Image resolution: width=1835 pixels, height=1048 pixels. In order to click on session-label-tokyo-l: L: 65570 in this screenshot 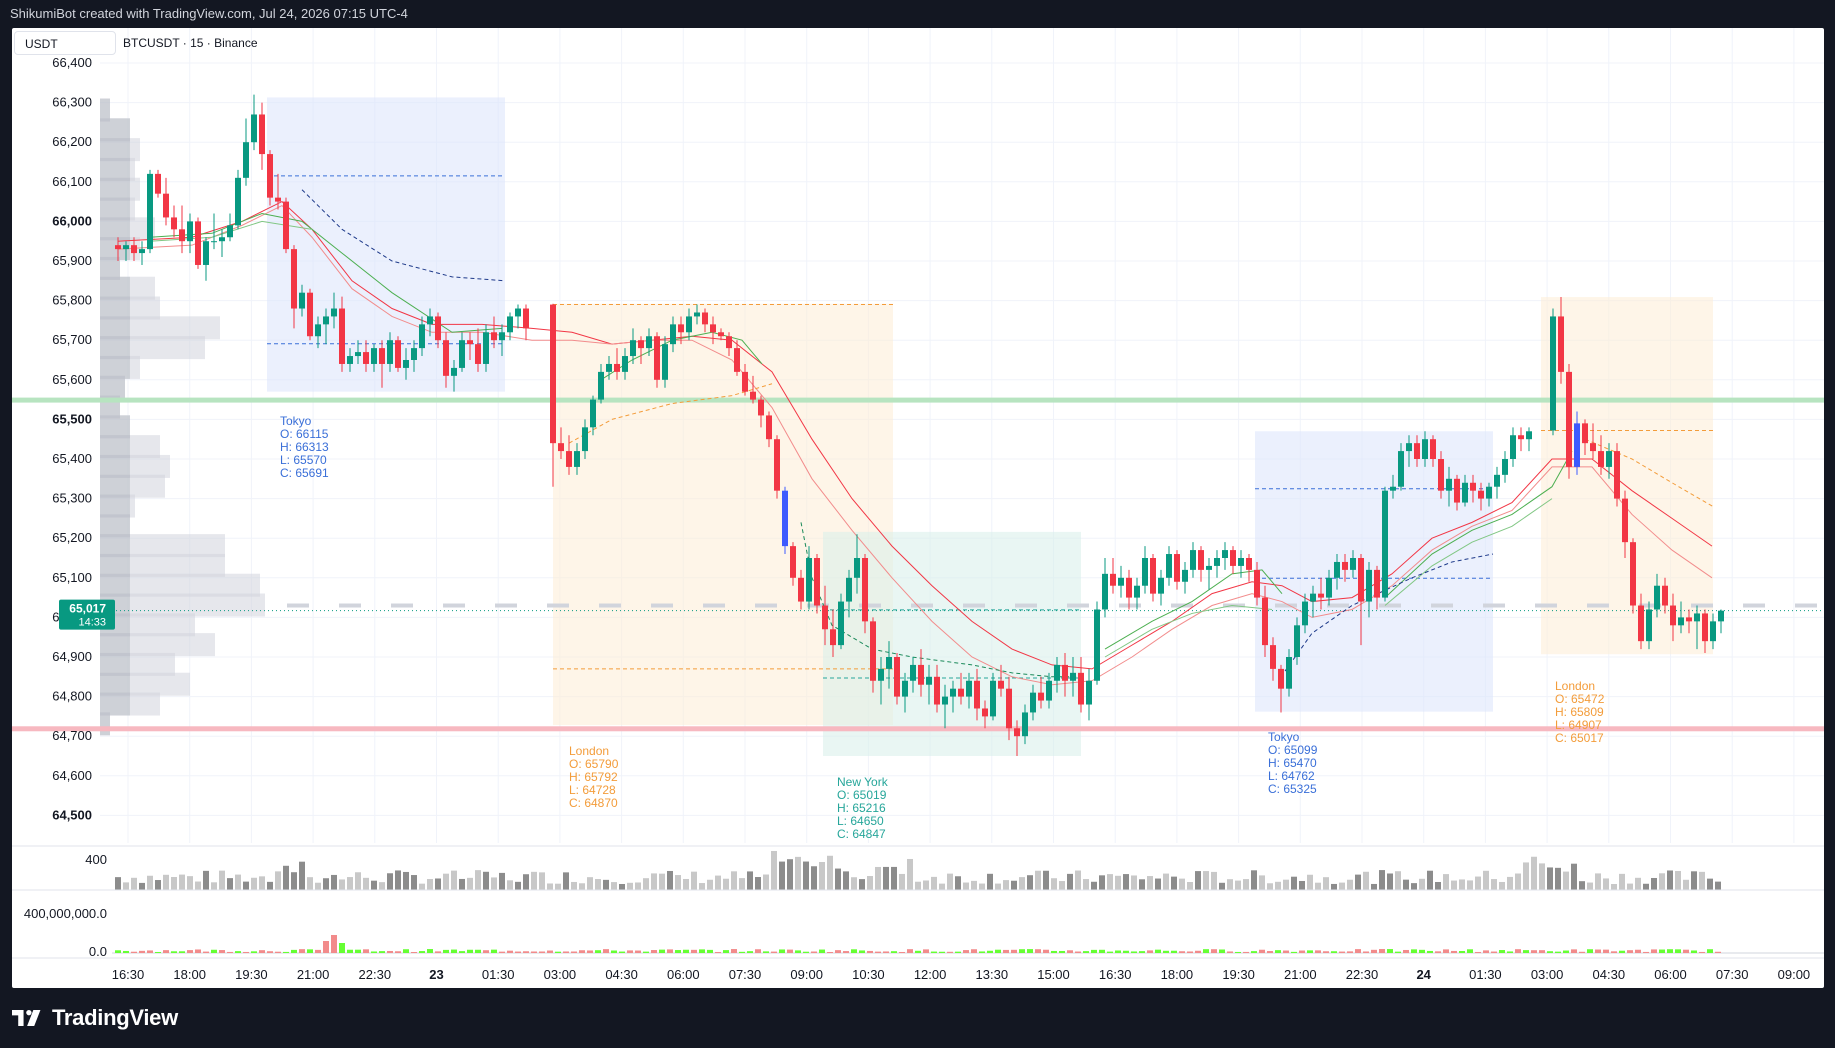, I will do `click(303, 460)`.